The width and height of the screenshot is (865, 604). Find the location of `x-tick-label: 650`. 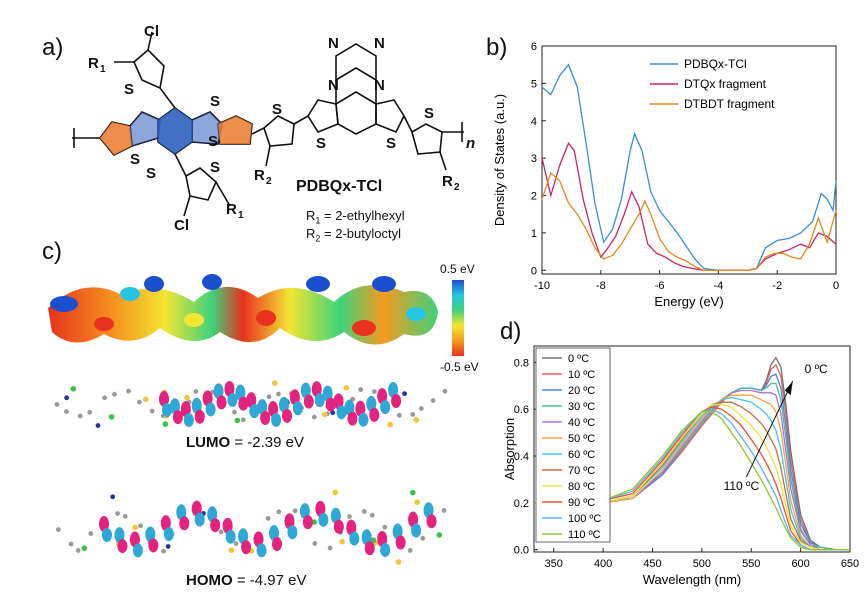

x-tick-label: 650 is located at coordinates (850, 564).